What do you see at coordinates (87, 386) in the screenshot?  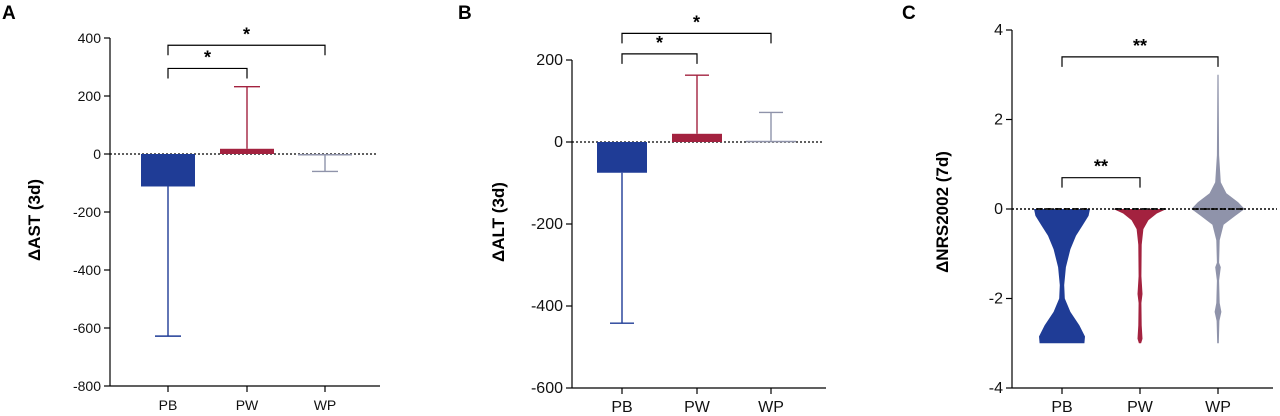 I see `y-tick-label: -800` at bounding box center [87, 386].